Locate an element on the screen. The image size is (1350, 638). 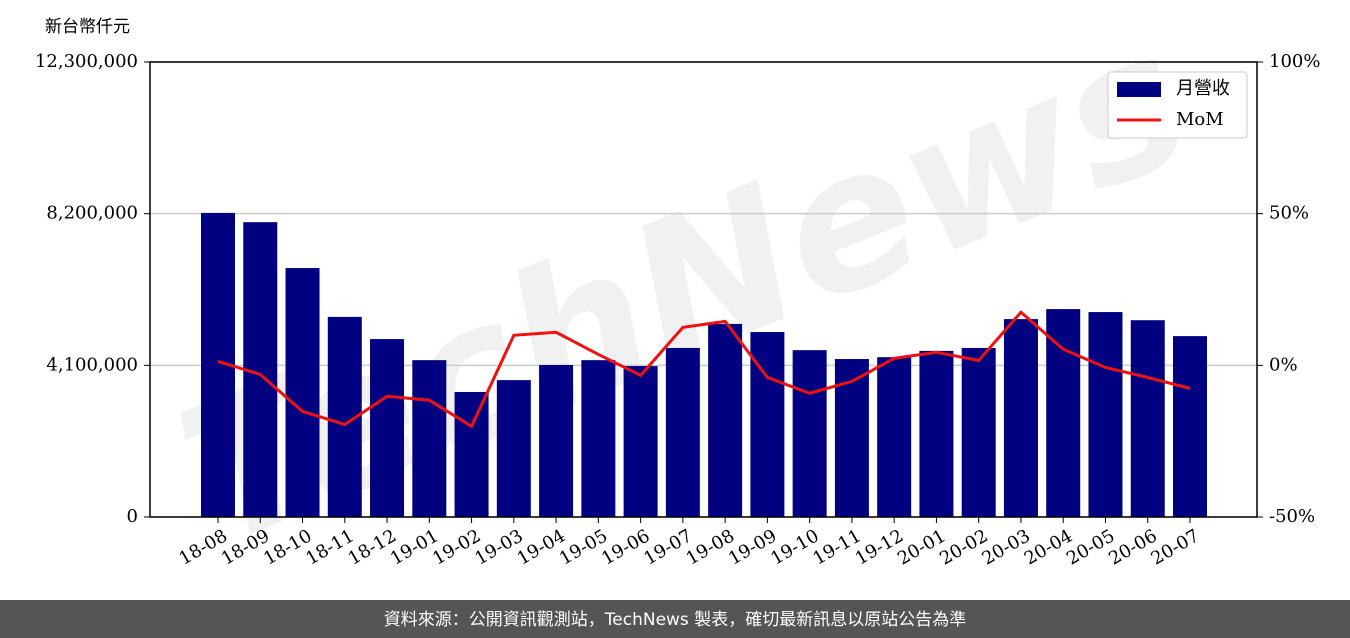
y-axis-label: 新台幣仟元 is located at coordinates (87, 27).